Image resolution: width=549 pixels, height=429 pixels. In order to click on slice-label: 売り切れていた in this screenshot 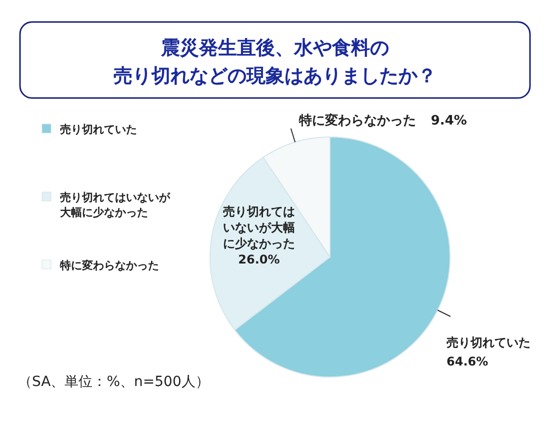, I will do `click(488, 343)`.